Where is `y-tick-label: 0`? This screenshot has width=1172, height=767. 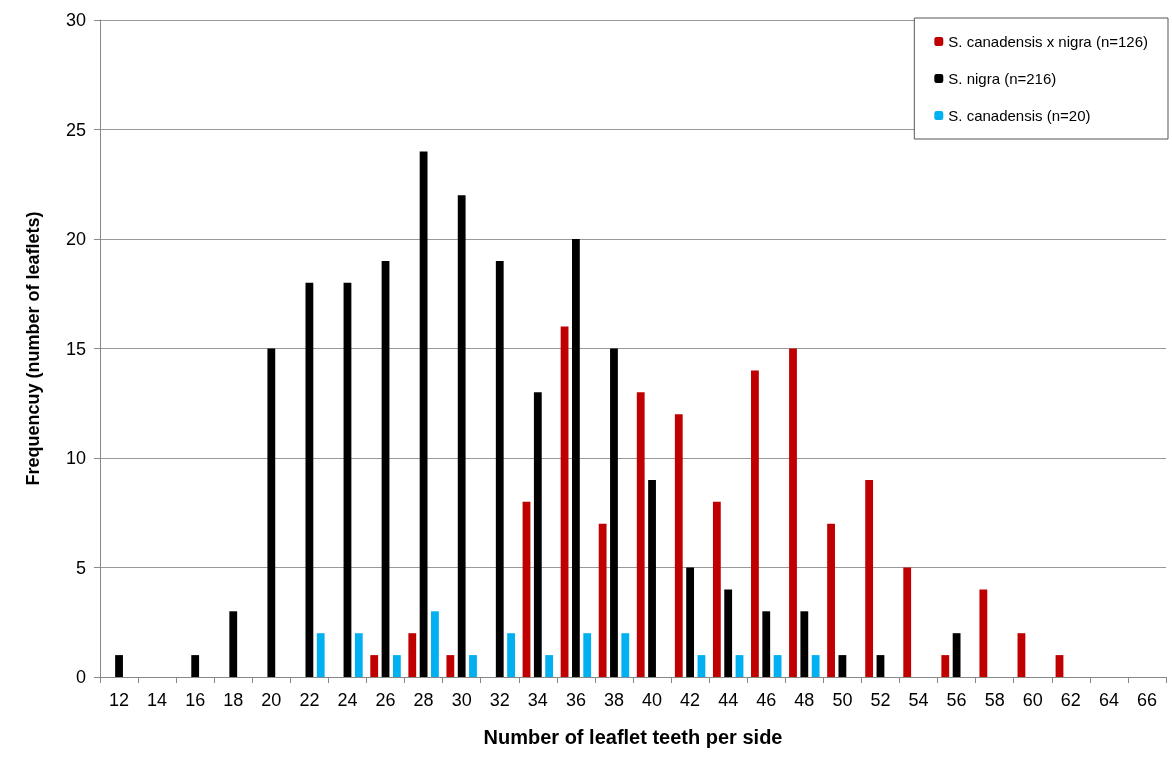
y-tick-label: 0 is located at coordinates (80, 677).